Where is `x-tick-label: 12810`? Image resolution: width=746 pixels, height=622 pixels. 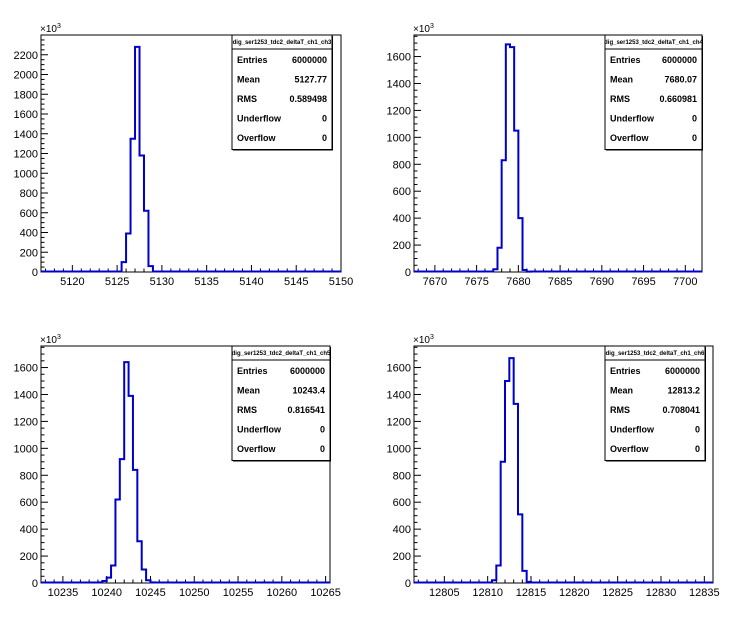
x-tick-label: 12810 is located at coordinates (487, 593).